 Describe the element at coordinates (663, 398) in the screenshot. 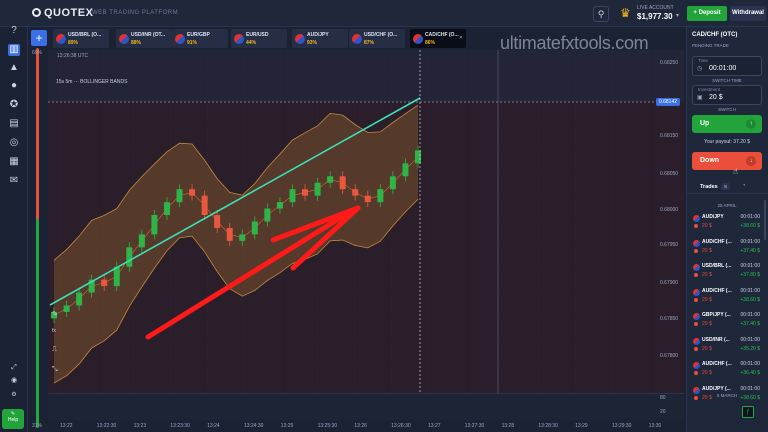

I see `indicator-scale-top: 80` at that location.